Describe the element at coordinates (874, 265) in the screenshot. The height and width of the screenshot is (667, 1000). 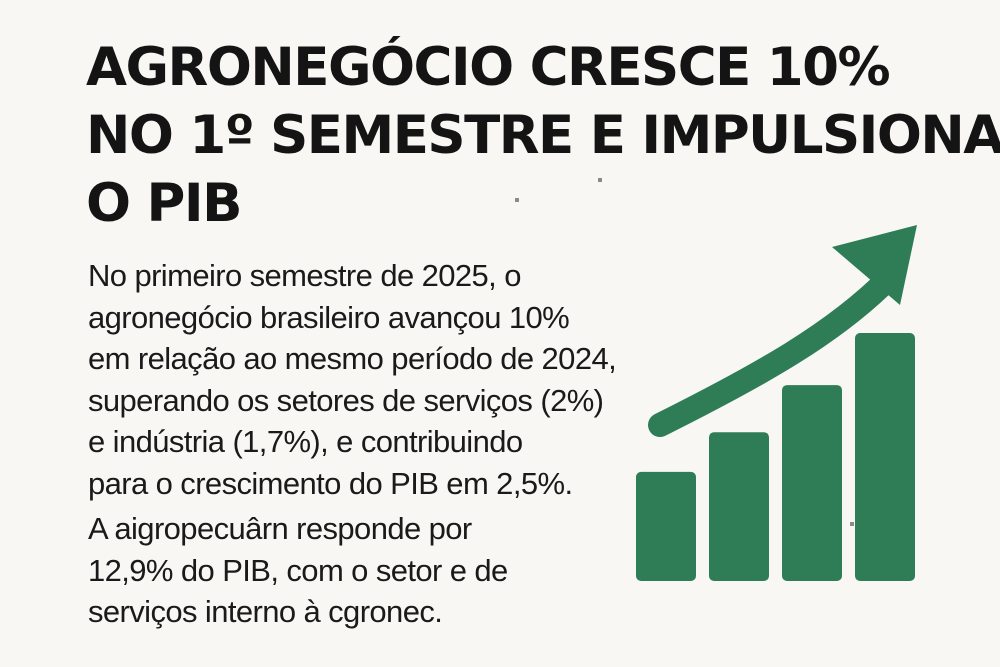
I see `arrow-head-icon` at that location.